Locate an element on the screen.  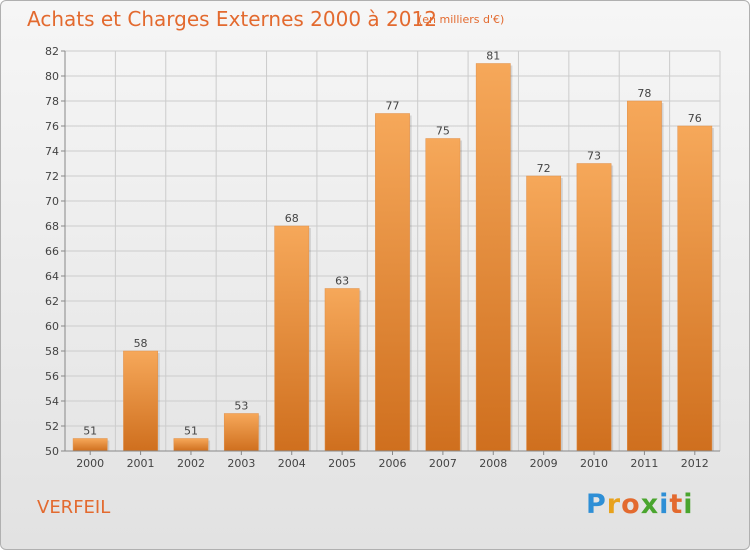
data-label: 77 is located at coordinates (393, 106).